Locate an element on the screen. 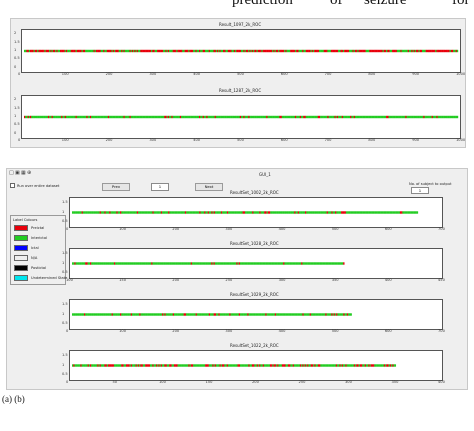  print-icon: ▦ is located at coordinates (23, 173).